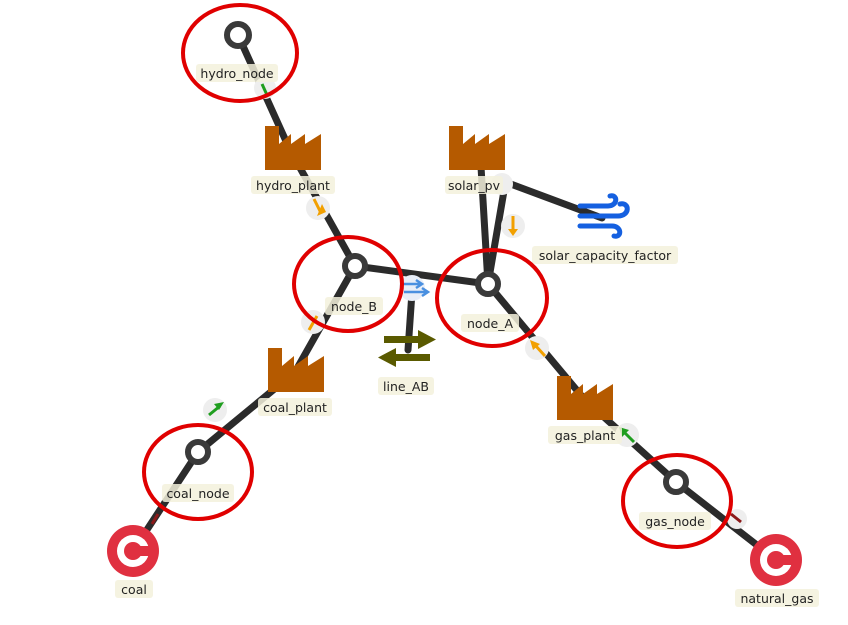 This screenshot has height=625, width=848. I want to click on coal-commodity, so click(133, 551).